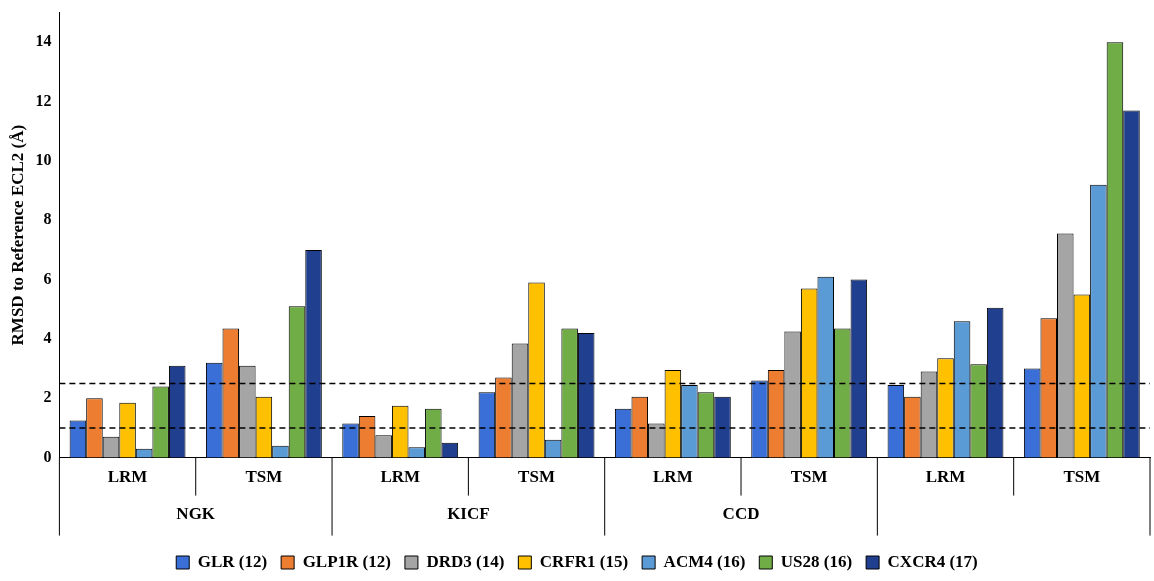  Describe the element at coordinates (43, 100) in the screenshot. I see `y-tick-label: 12` at that location.